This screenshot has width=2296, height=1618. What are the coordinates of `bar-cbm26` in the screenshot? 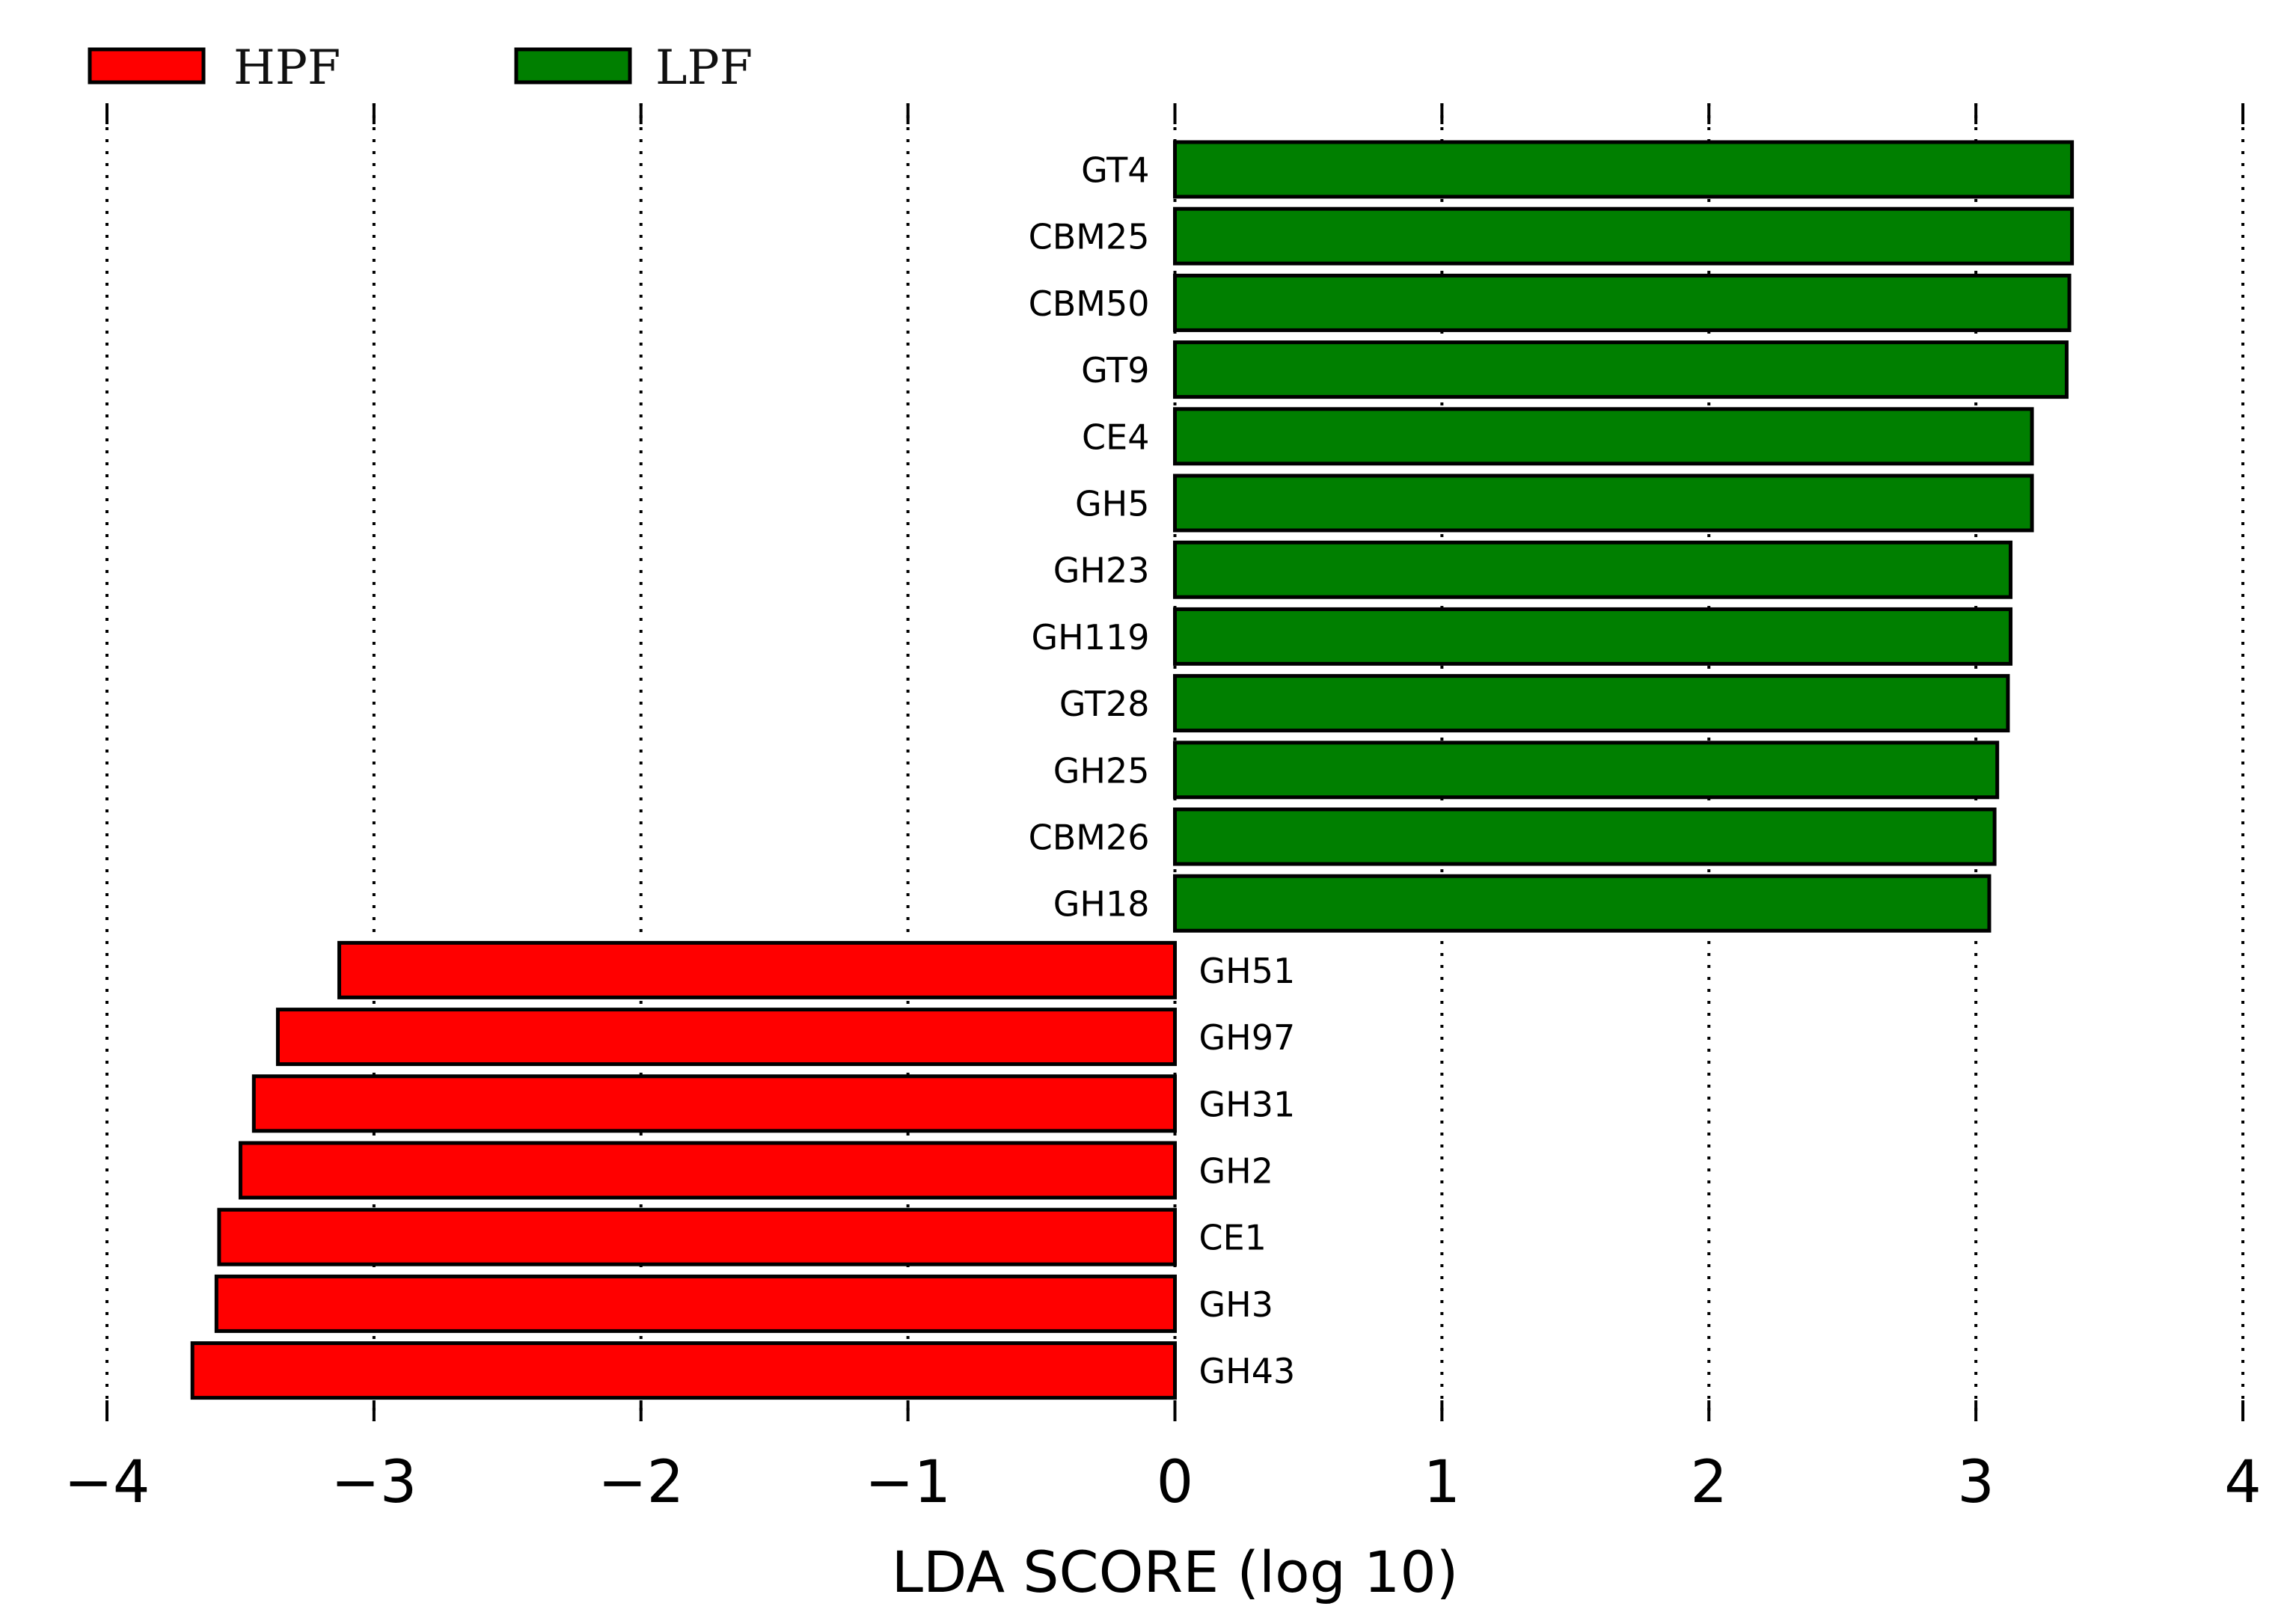 It's located at (1585, 837).